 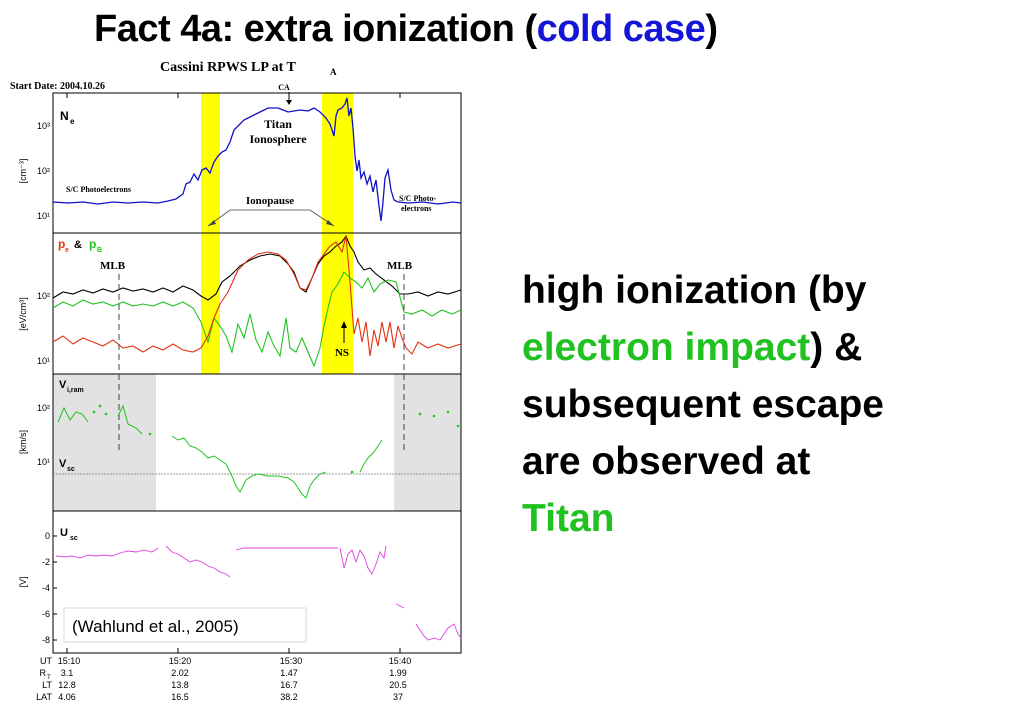 I want to click on ut-1: 15:20, so click(x=180, y=661).